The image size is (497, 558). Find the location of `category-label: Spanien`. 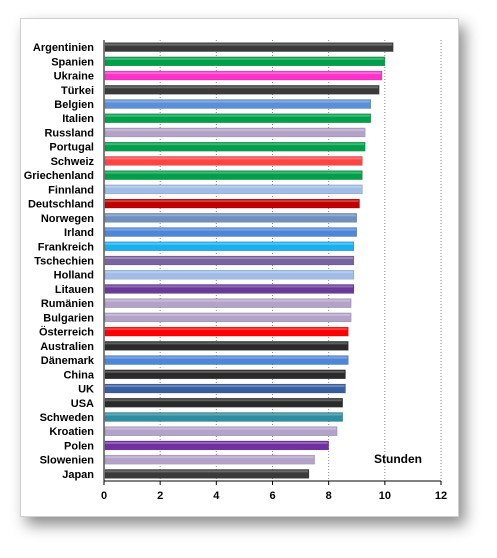

category-label: Spanien is located at coordinates (72, 62).